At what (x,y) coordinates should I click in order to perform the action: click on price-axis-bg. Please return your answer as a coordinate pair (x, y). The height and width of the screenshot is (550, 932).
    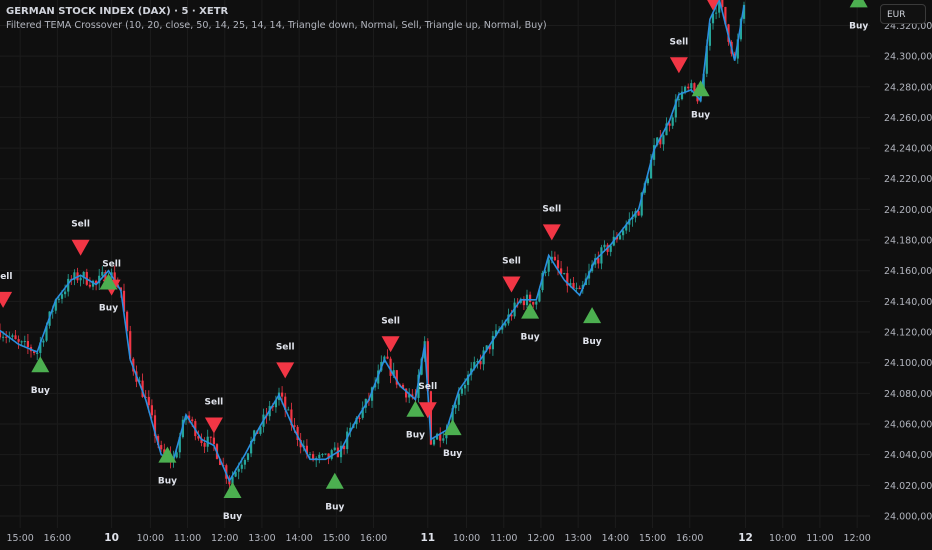
    Looking at the image, I should click on (901, 275).